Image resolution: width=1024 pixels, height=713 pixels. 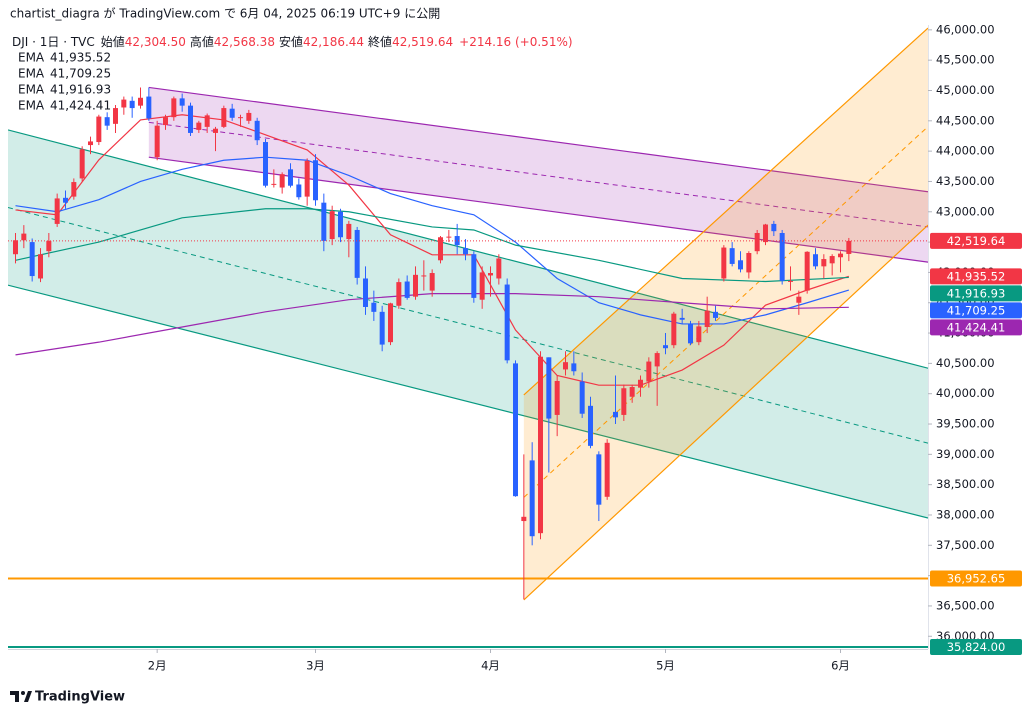 What do you see at coordinates (965, 90) in the screenshot?
I see `y-tick-label: 45,000.00` at bounding box center [965, 90].